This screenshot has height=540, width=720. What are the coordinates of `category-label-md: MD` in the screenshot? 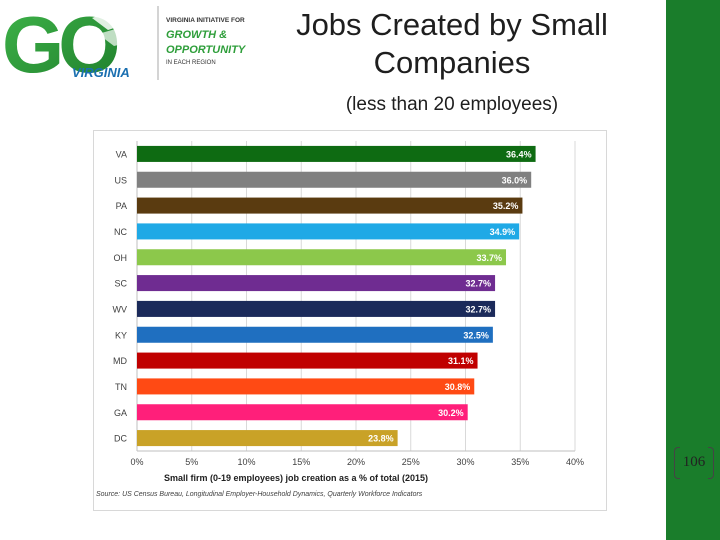 It's located at (120, 361).